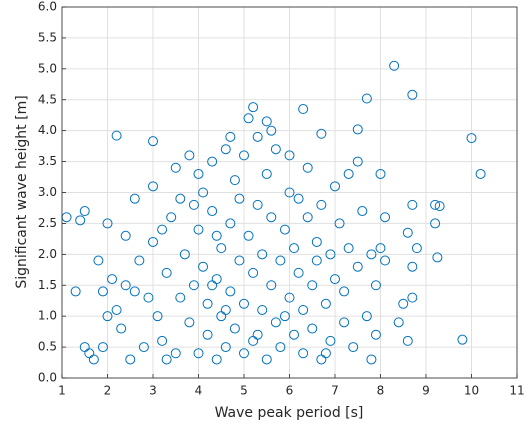 The image size is (529, 434). I want to click on x-axis-label: Wave peak period [s], so click(289, 413).